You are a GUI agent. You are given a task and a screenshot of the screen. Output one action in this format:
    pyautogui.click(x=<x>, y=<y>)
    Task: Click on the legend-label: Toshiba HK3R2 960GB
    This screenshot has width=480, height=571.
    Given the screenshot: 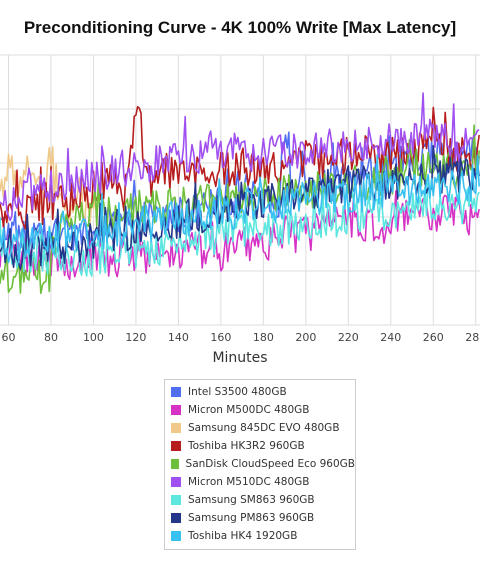 What is the action you would take?
    pyautogui.click(x=246, y=446)
    